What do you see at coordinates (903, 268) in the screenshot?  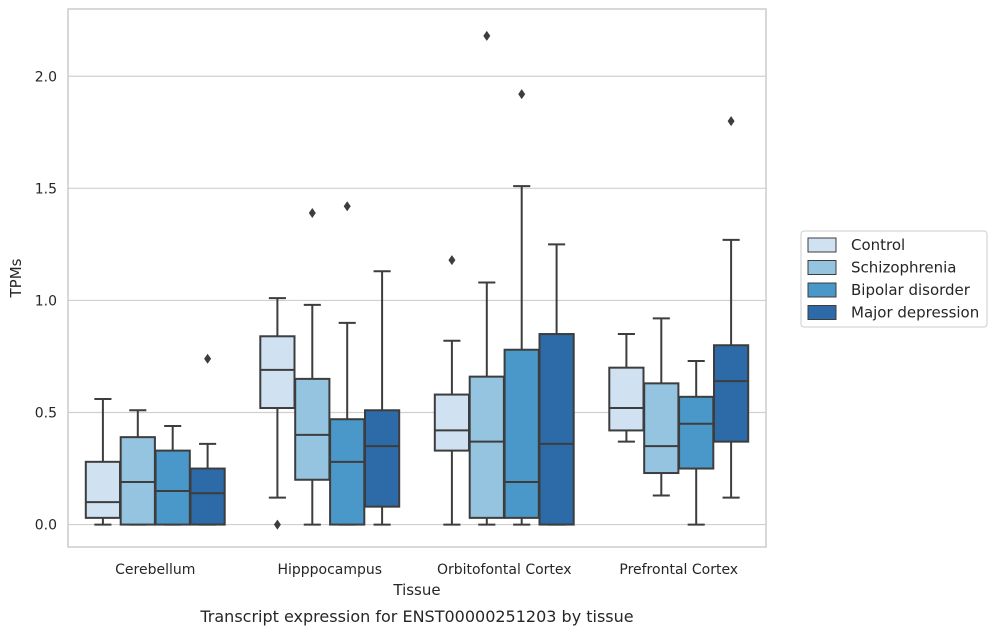 I see `legend-label: Schizophrenia` at bounding box center [903, 268].